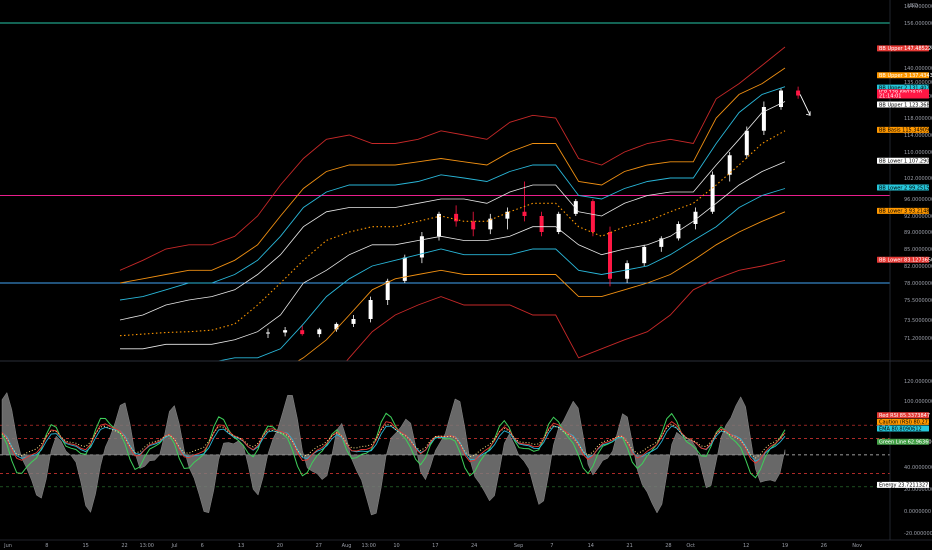 The height and width of the screenshot is (550, 932). What do you see at coordinates (918, 153) in the screenshot?
I see `price-tick-label: 110.0000000` at bounding box center [918, 153].